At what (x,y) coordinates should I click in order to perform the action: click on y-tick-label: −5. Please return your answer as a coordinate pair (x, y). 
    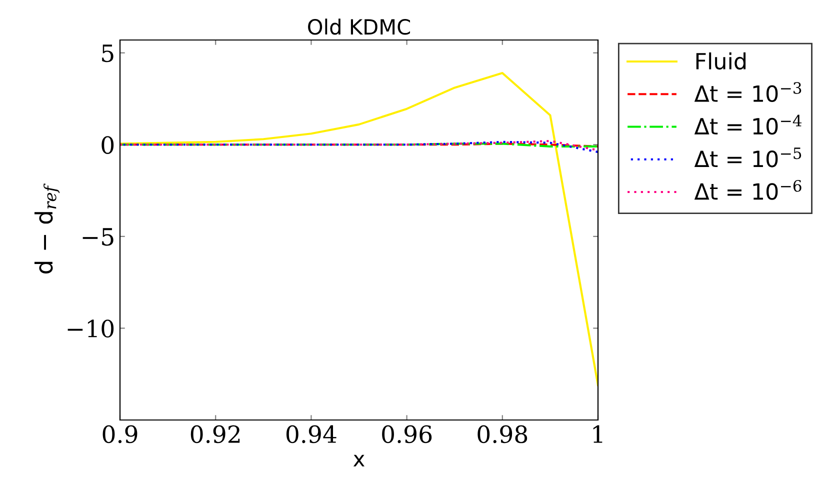
    Looking at the image, I should click on (98, 237).